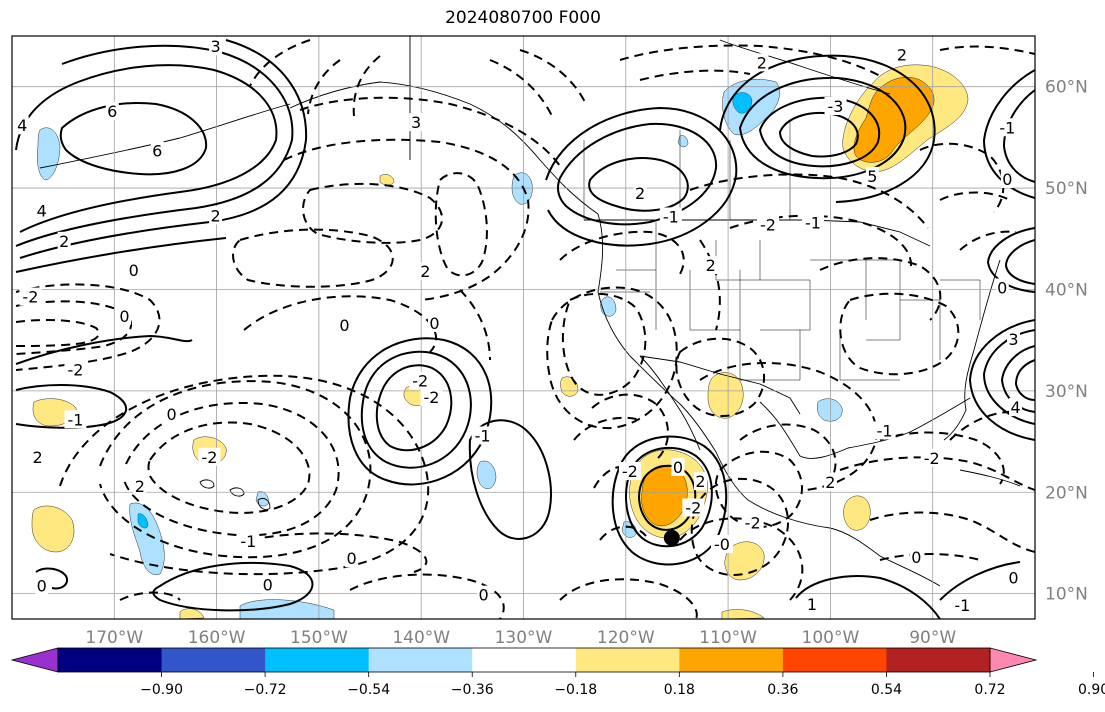  I want to click on colorbar-tick-label: 0.90, so click(1091, 690).